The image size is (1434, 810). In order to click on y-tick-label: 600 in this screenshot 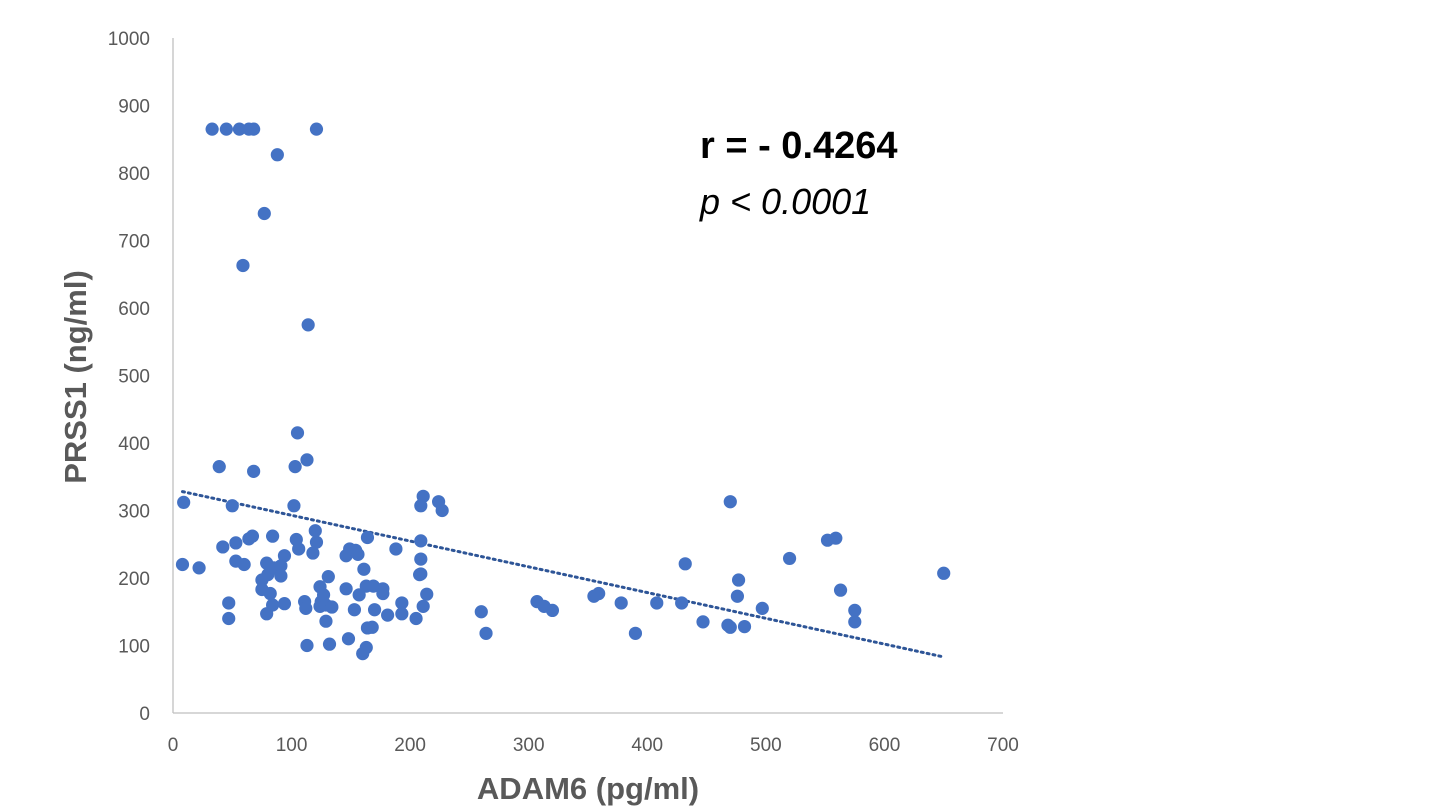, I will do `click(134, 309)`.